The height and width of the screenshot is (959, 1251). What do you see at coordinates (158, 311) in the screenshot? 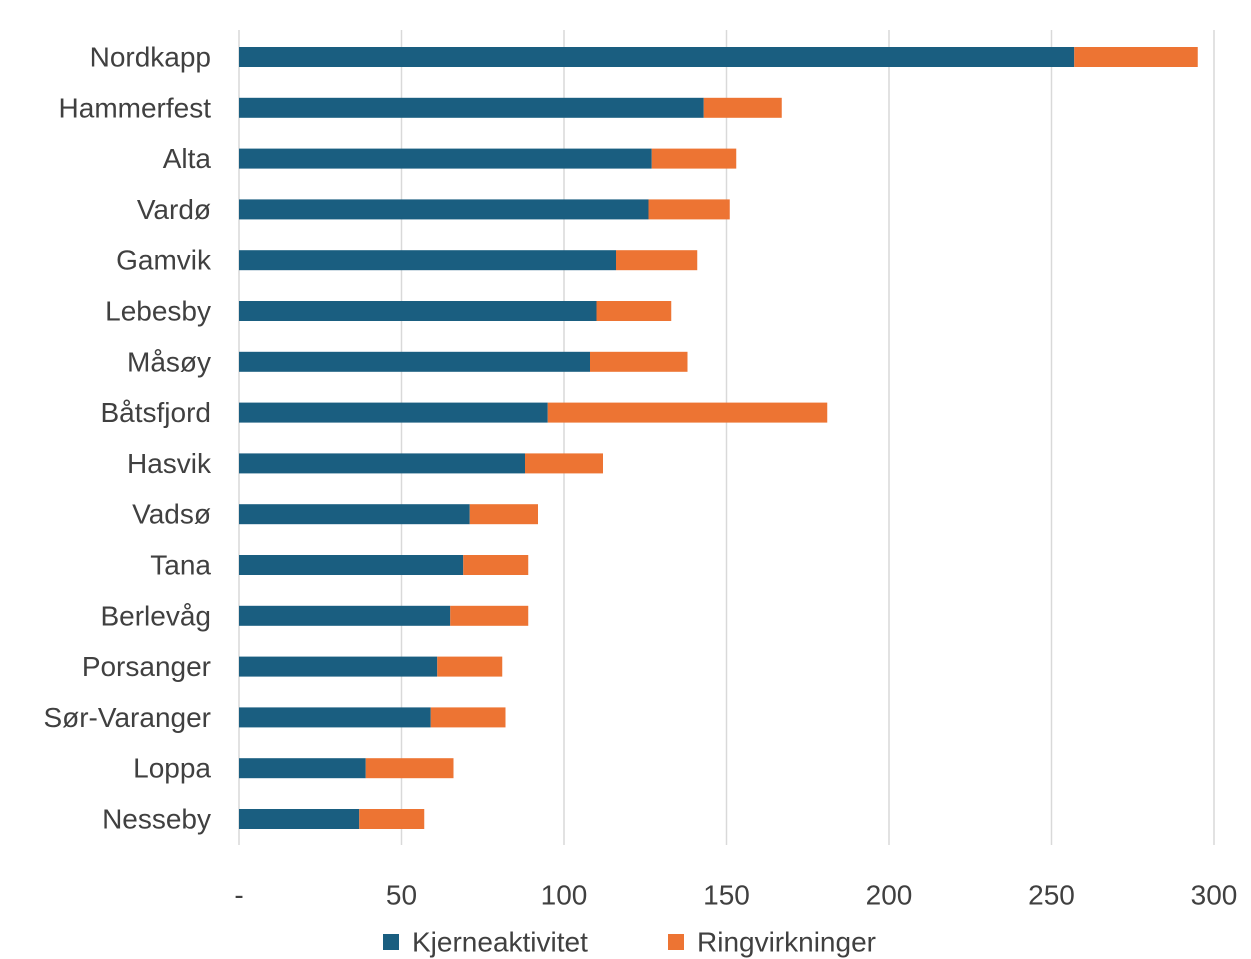
I see `category-label: Lebesby` at bounding box center [158, 311].